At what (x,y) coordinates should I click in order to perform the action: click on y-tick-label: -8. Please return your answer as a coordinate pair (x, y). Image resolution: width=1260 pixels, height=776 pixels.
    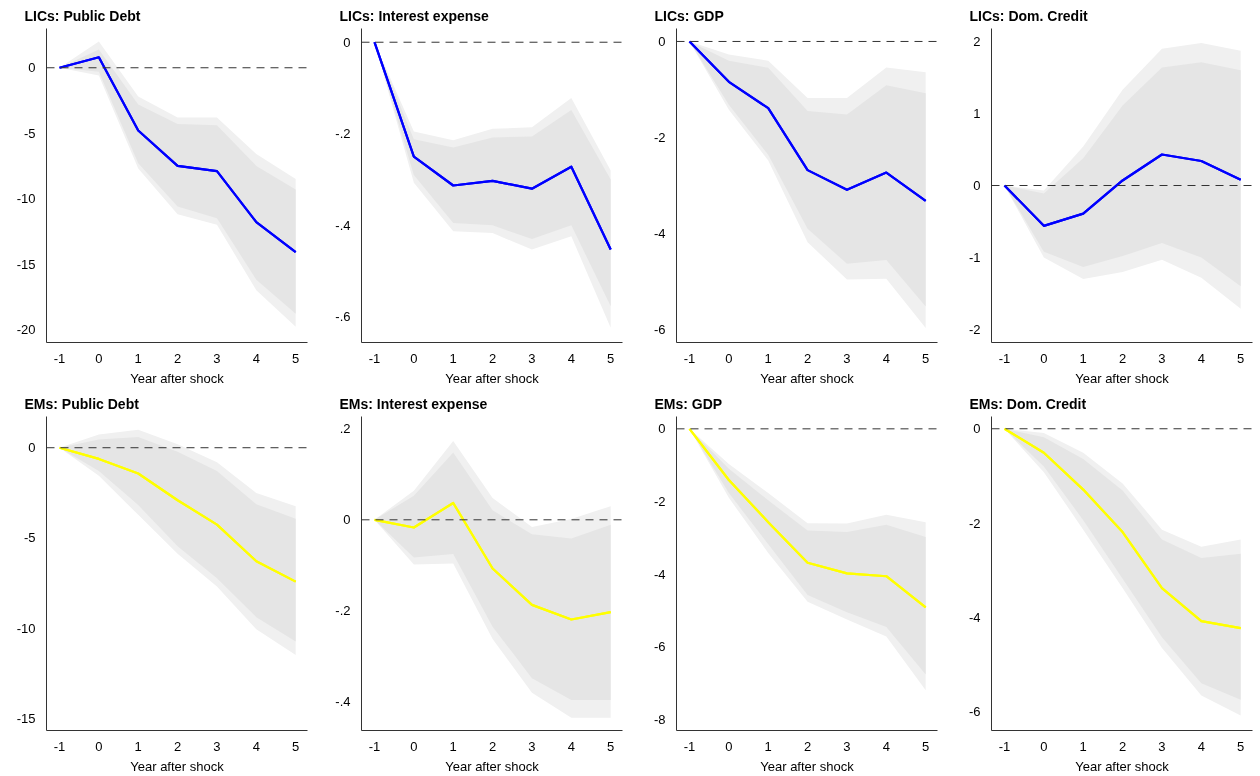
    Looking at the image, I should click on (659, 719).